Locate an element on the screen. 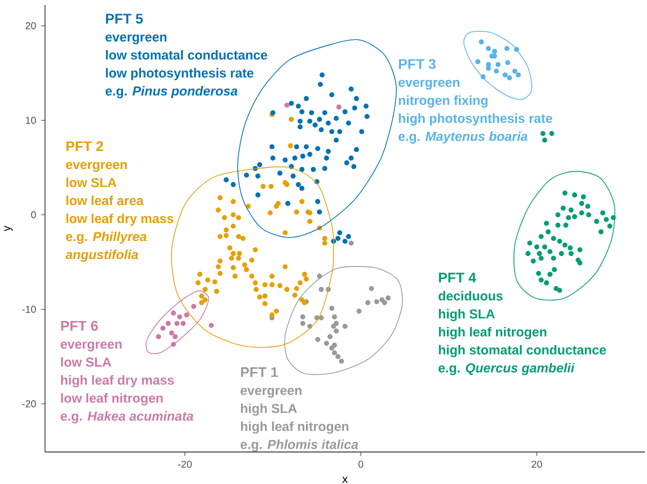  x-tick-label: 0 is located at coordinates (361, 464).